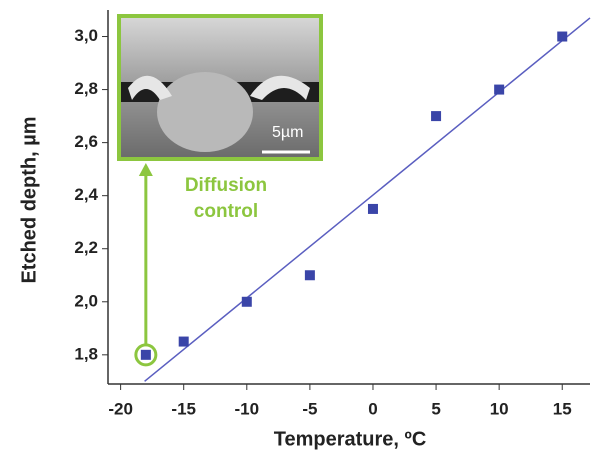 The height and width of the screenshot is (461, 598). I want to click on inset-label: 5µm, so click(287, 132).